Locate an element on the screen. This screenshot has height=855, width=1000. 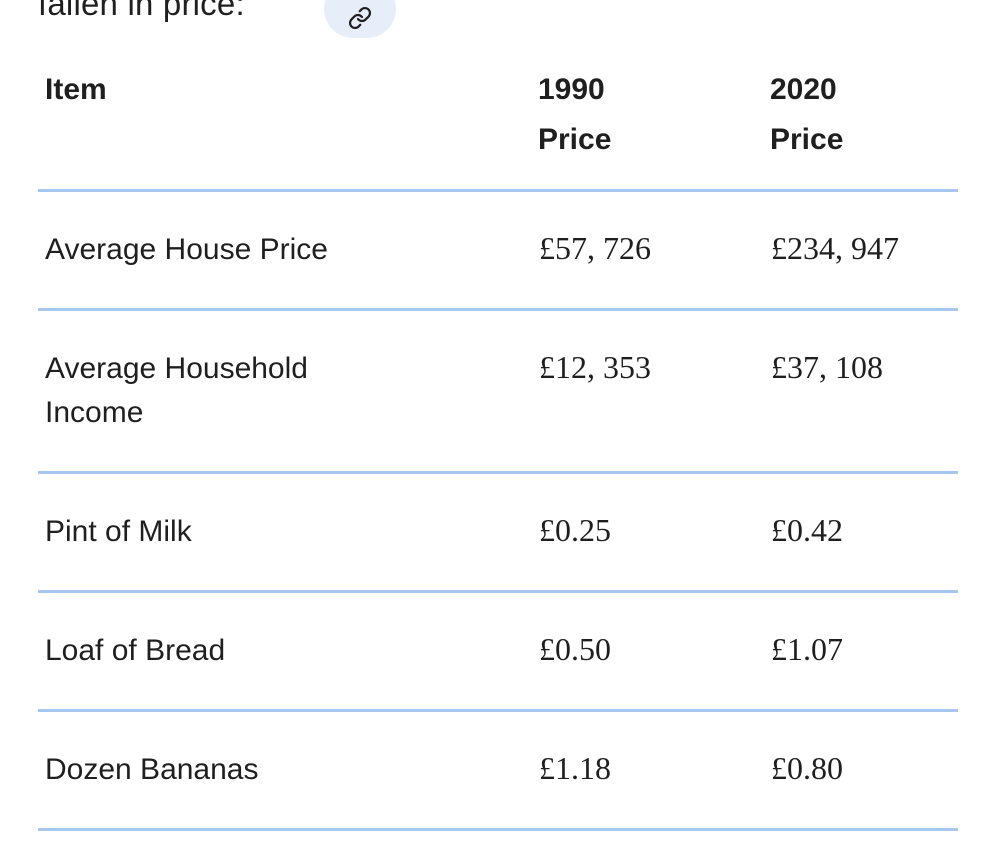
price-1990-cell: £12, 353 is located at coordinates (654, 391).